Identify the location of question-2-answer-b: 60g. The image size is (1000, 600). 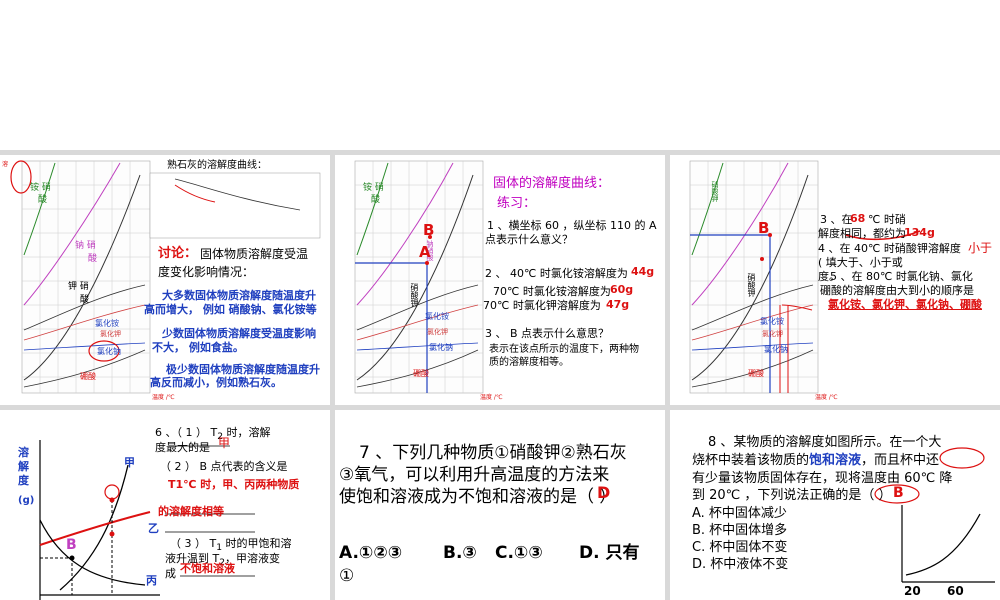
(622, 289).